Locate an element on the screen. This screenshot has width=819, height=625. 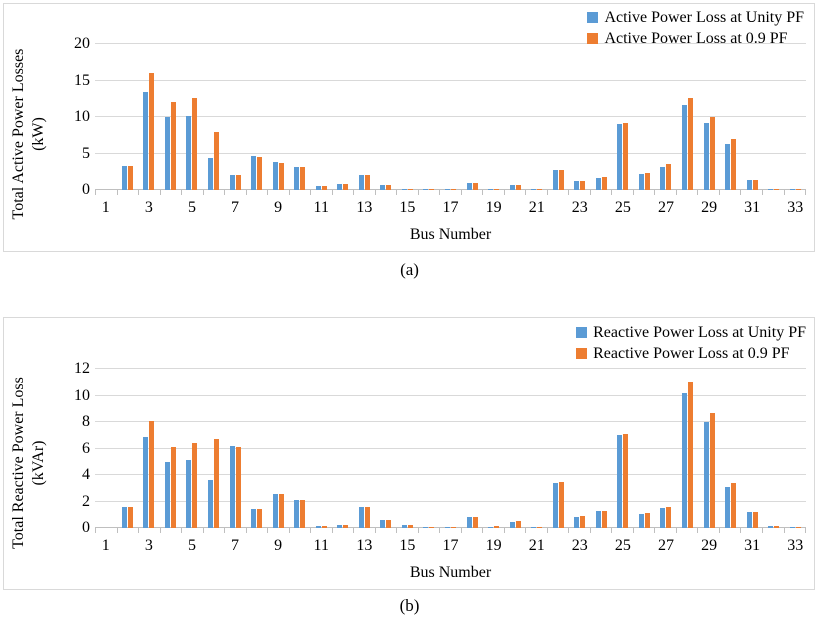
x-axis-title: Bus Number is located at coordinates (450, 234).